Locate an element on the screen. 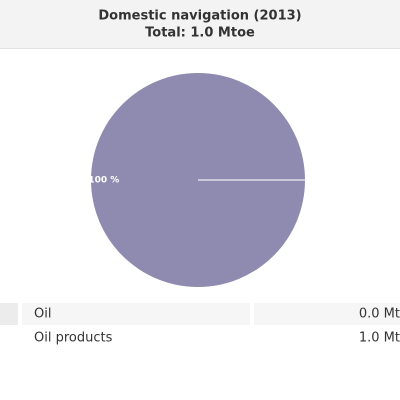  row-label: Oil products is located at coordinates (73, 338).